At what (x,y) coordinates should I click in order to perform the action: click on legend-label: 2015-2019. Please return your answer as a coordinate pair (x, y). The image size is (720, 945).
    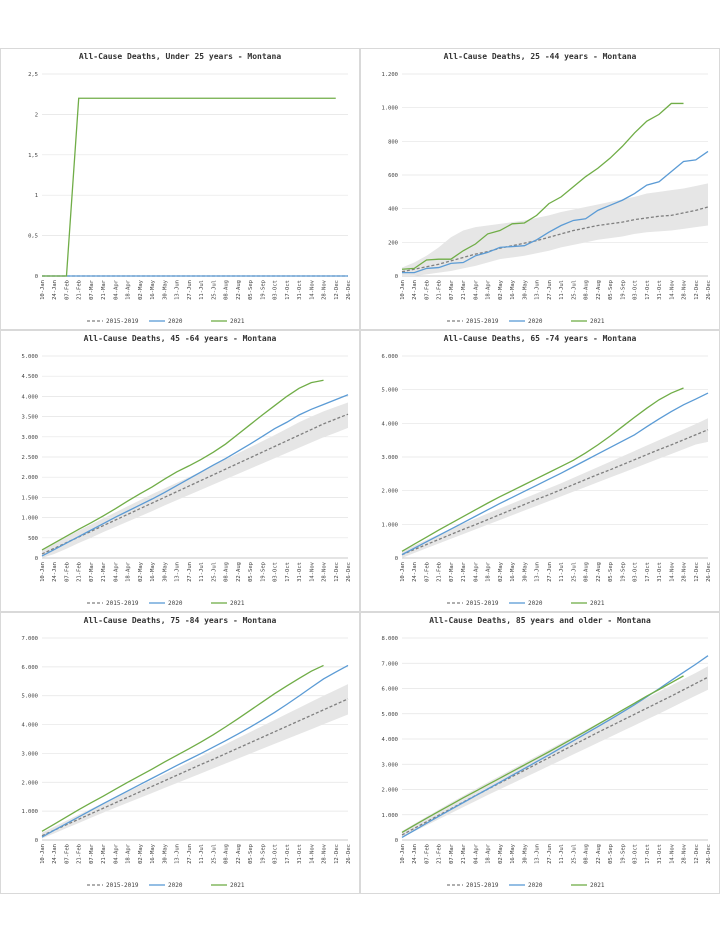
    Looking at the image, I should click on (122, 321).